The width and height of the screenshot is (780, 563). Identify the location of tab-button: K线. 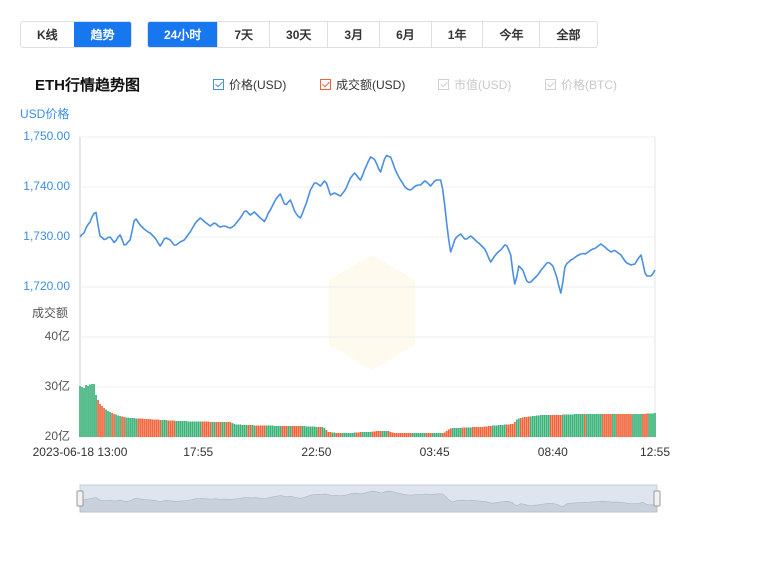
(47, 35).